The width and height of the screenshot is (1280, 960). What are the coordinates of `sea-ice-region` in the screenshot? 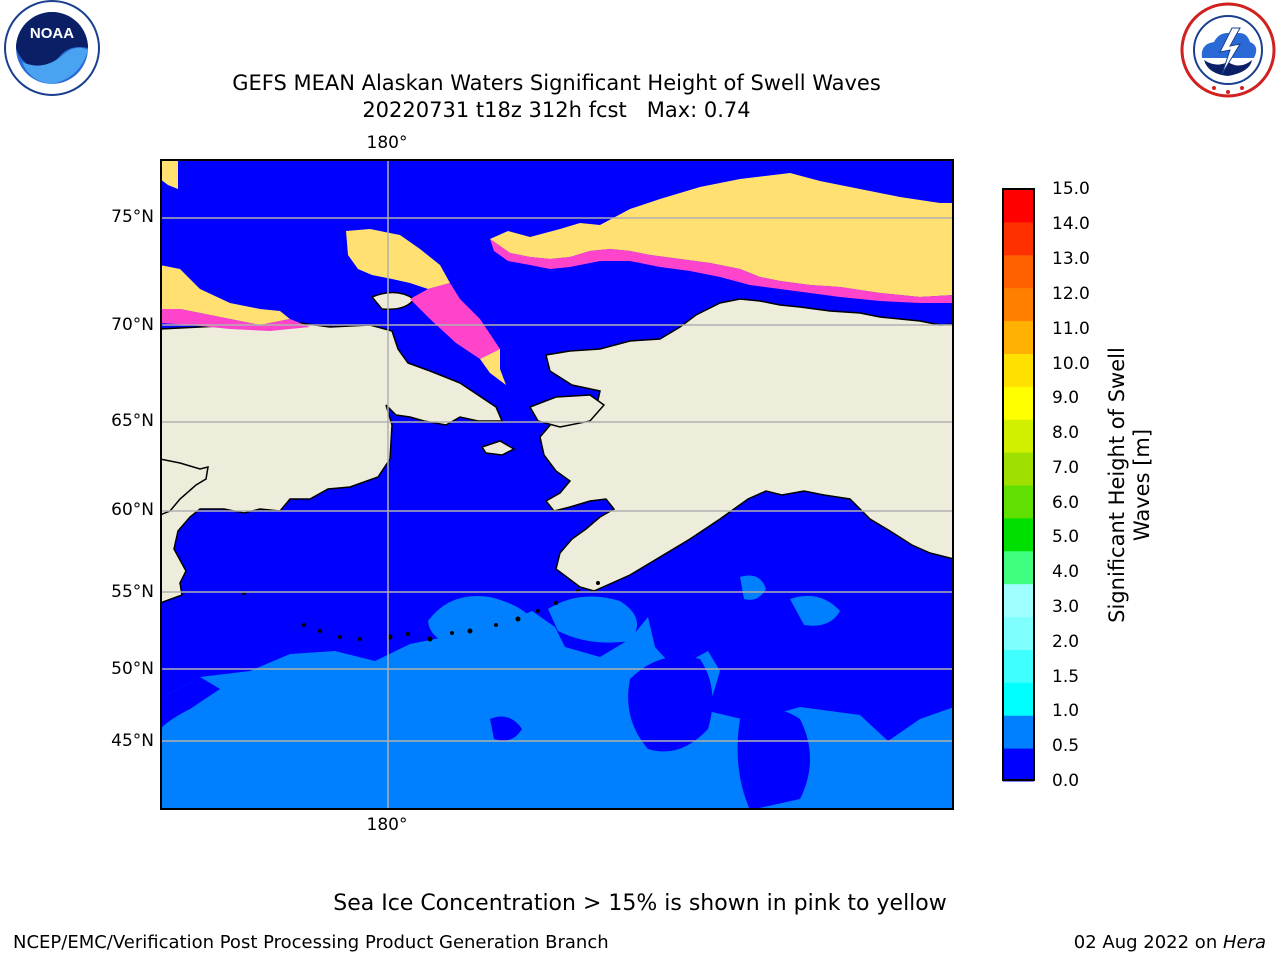 It's located at (557, 272).